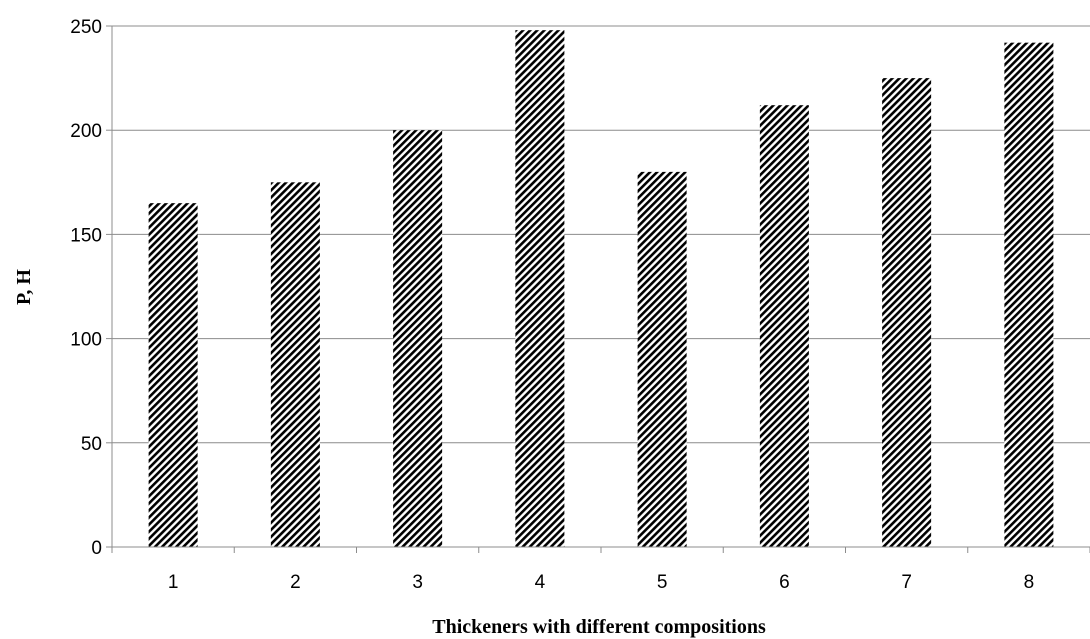 Image resolution: width=1090 pixels, height=639 pixels. Describe the element at coordinates (662, 582) in the screenshot. I see `x-tick-label: 5` at that location.